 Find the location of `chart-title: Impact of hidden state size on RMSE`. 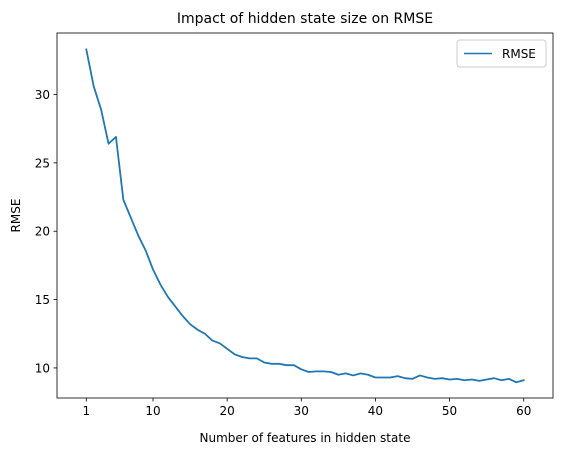

chart-title: Impact of hidden state size on RMSE is located at coordinates (305, 19).